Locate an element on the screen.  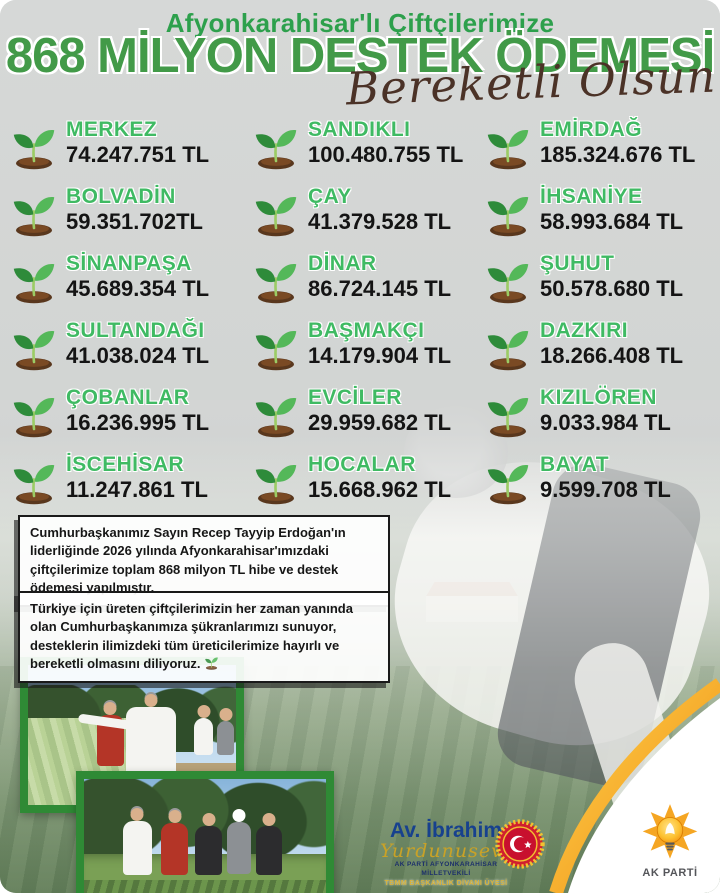
tbmm-emblem-icon is located at coordinates (520, 844).